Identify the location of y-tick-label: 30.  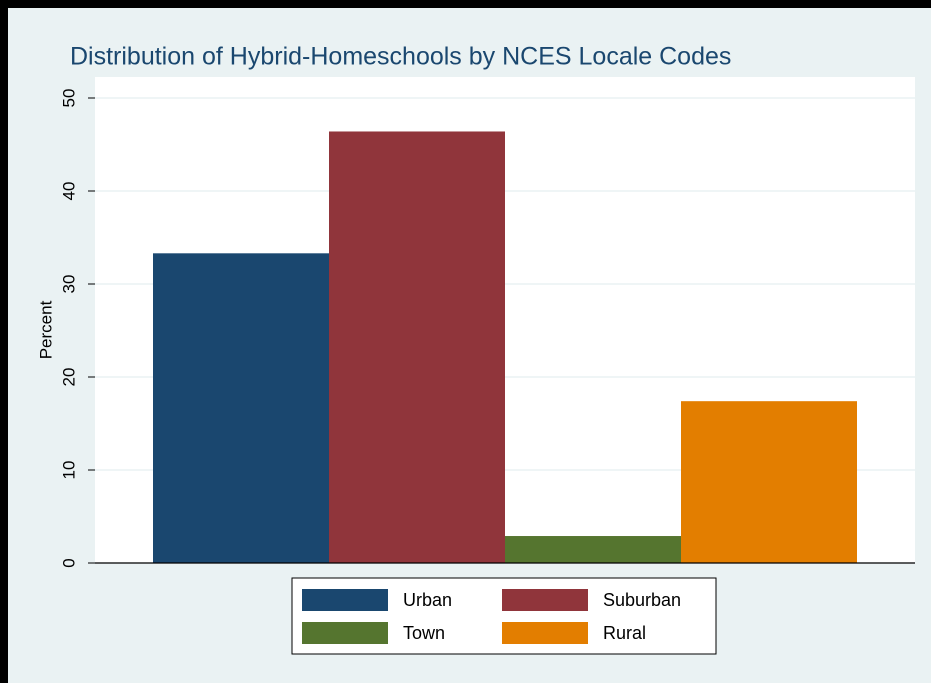
(68, 284).